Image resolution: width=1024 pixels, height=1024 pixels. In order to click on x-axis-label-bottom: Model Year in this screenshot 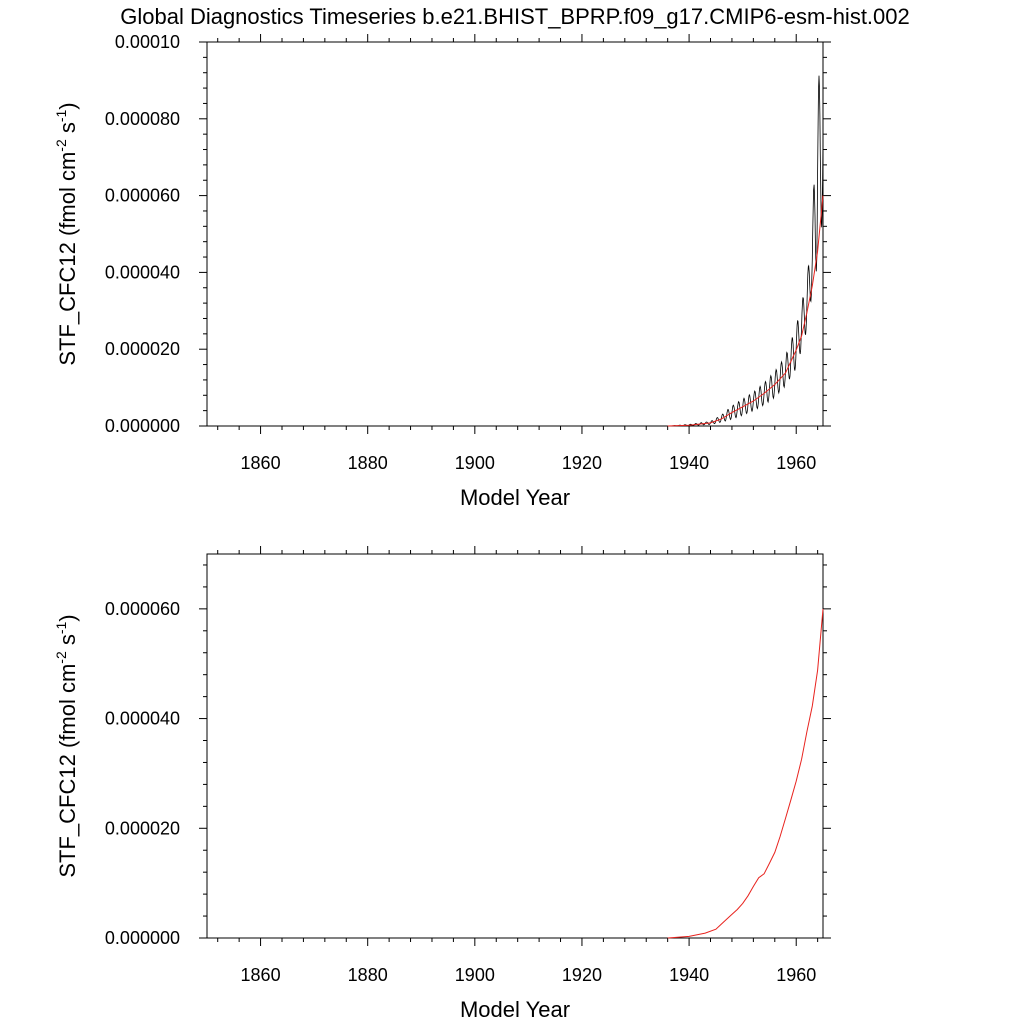, I will do `click(515, 1009)`.